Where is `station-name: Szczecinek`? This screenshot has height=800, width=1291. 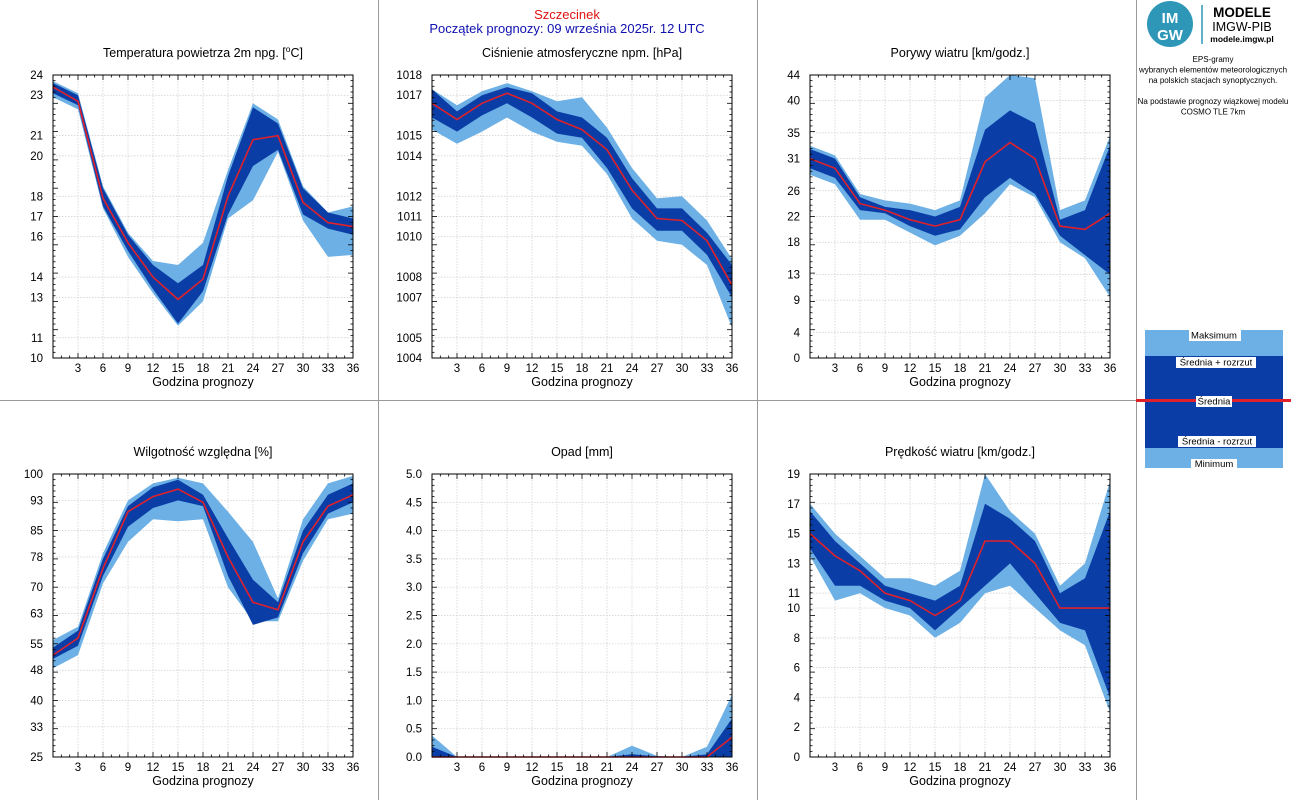 station-name: Szczecinek is located at coordinates (567, 14).